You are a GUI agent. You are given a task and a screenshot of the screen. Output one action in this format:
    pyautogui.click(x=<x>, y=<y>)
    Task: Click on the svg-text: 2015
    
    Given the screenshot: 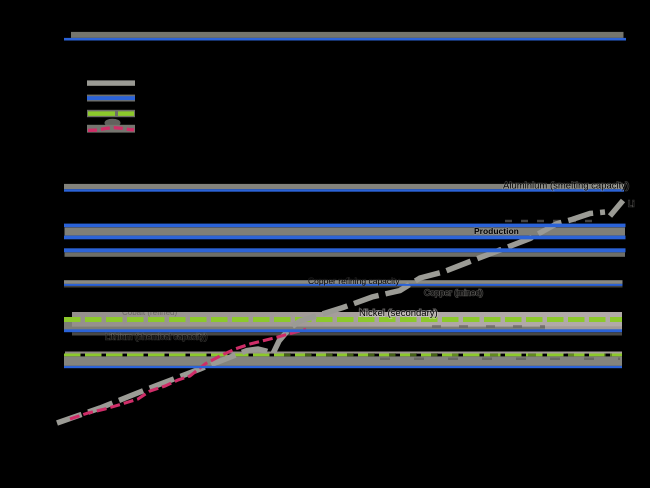 What is the action you would take?
    pyautogui.click(x=100, y=443)
    